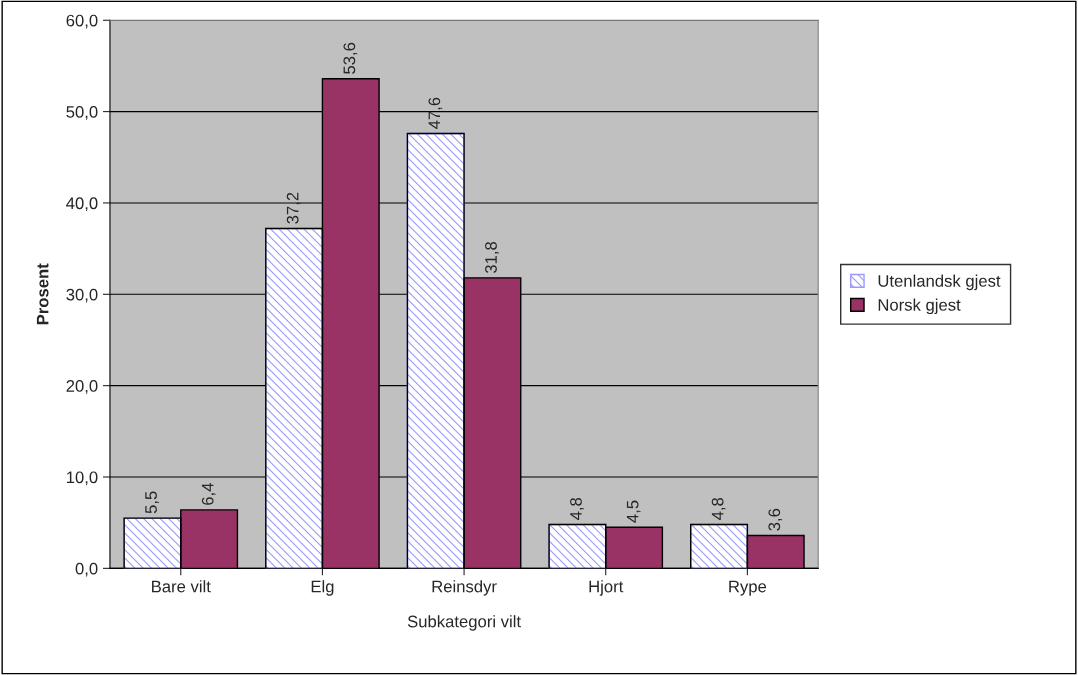  Describe the element at coordinates (322, 588) in the screenshot. I see `x-tick-label: Elg` at that location.